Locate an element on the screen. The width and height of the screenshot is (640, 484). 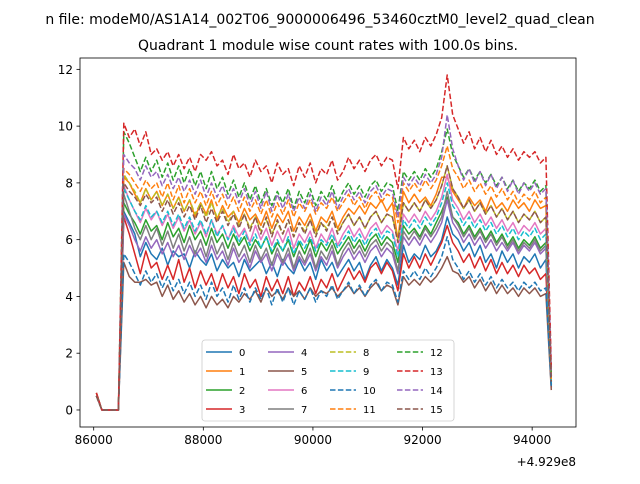
legend-label-0: 0 is located at coordinates (242, 353).